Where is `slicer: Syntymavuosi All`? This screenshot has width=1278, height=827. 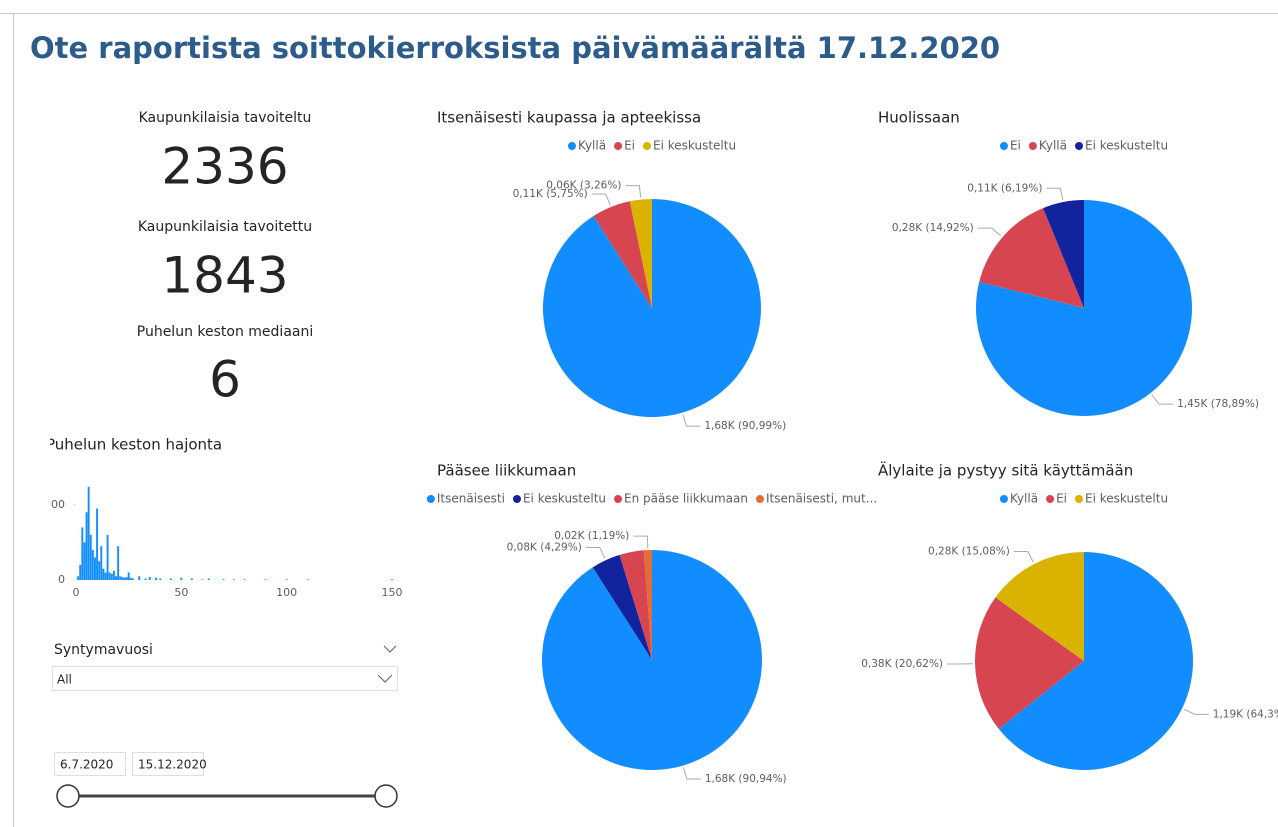
slicer: Syntymavuosi All is located at coordinates (225, 666).